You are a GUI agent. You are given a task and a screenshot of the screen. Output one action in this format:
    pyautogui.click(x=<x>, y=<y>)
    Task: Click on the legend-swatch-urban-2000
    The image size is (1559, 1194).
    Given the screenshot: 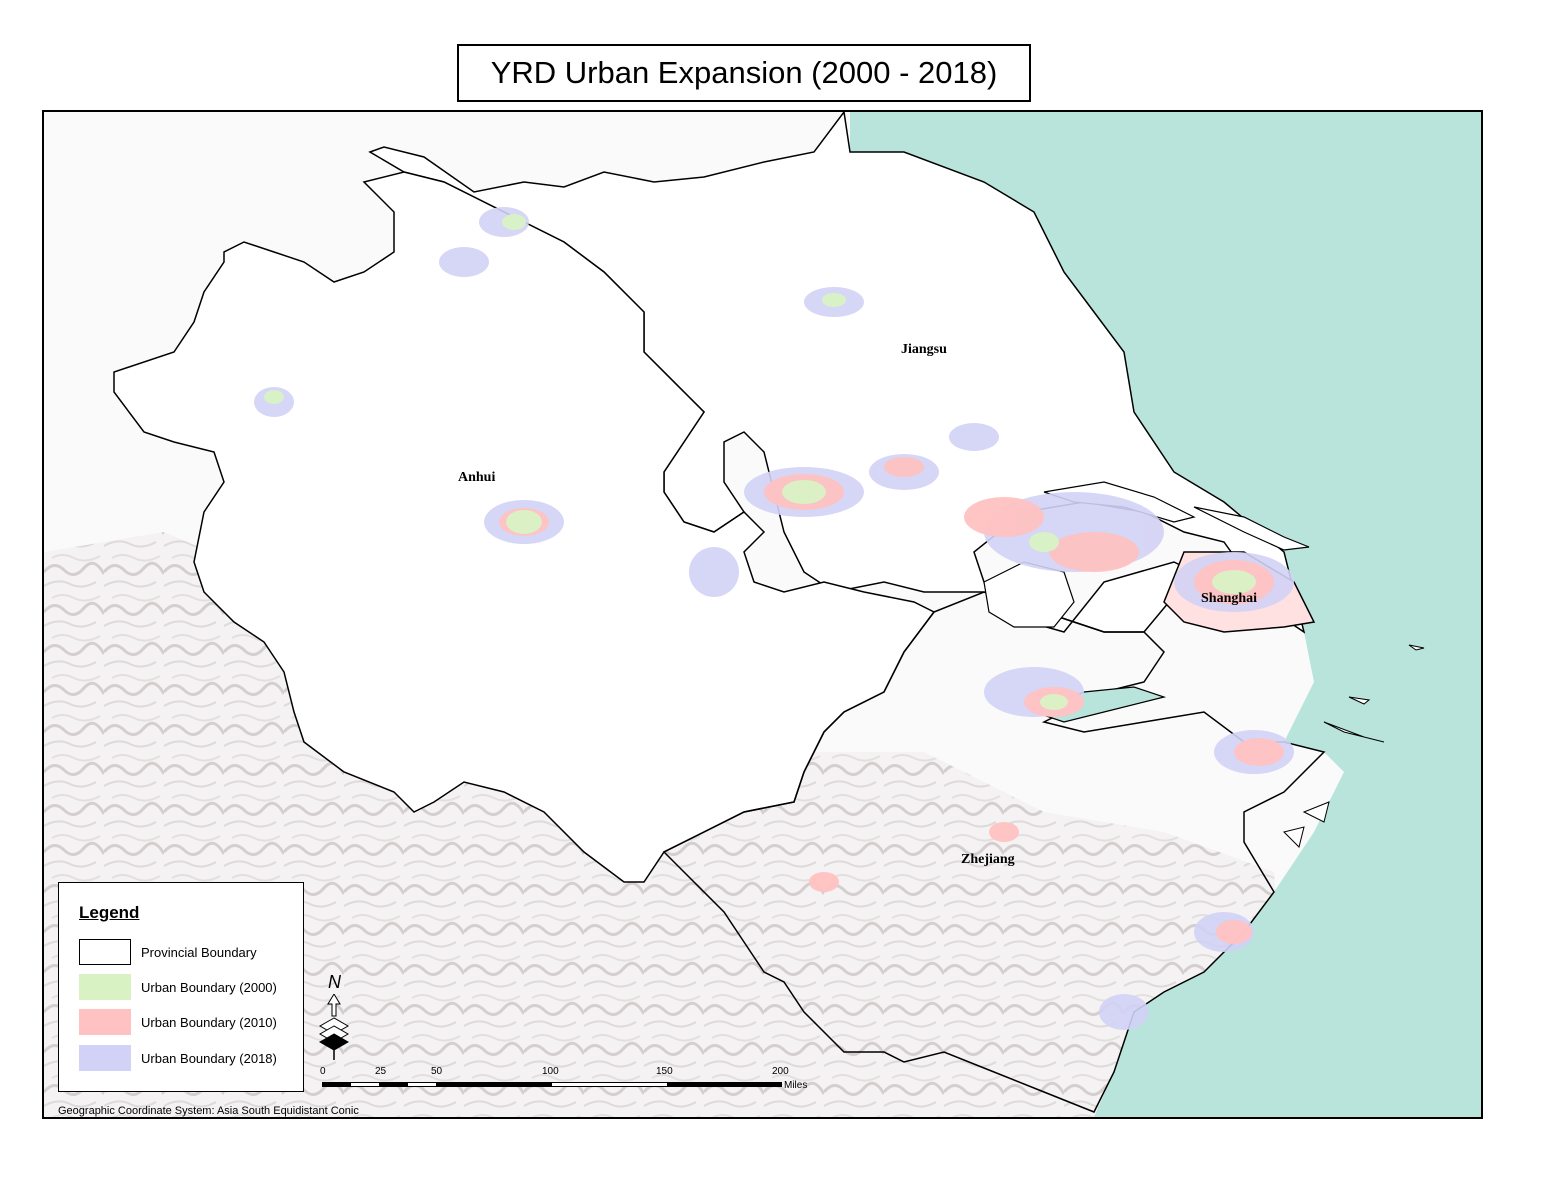 What is the action you would take?
    pyautogui.click(x=105, y=987)
    